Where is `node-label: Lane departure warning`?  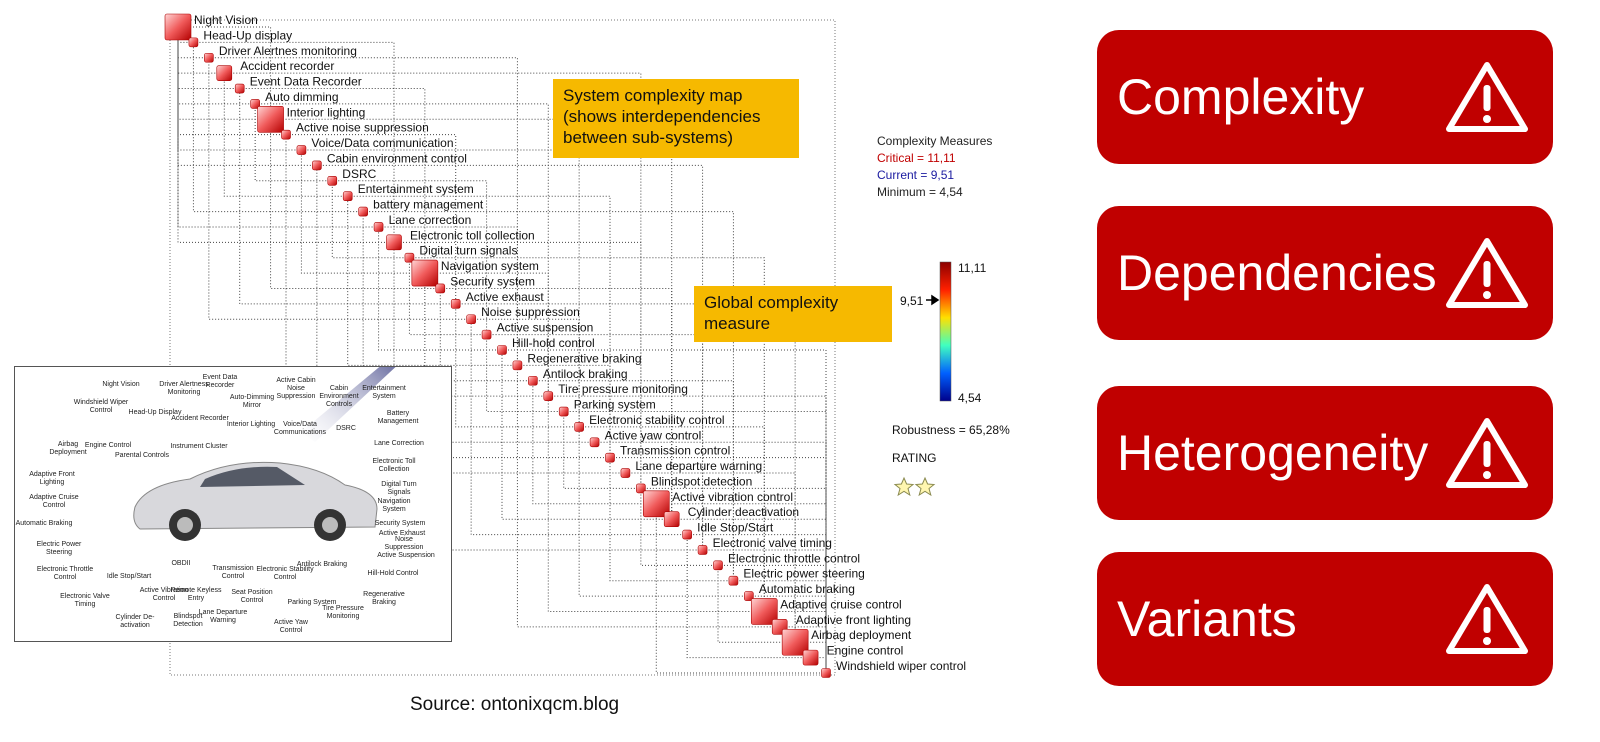 node-label: Lane departure warning is located at coordinates (698, 466).